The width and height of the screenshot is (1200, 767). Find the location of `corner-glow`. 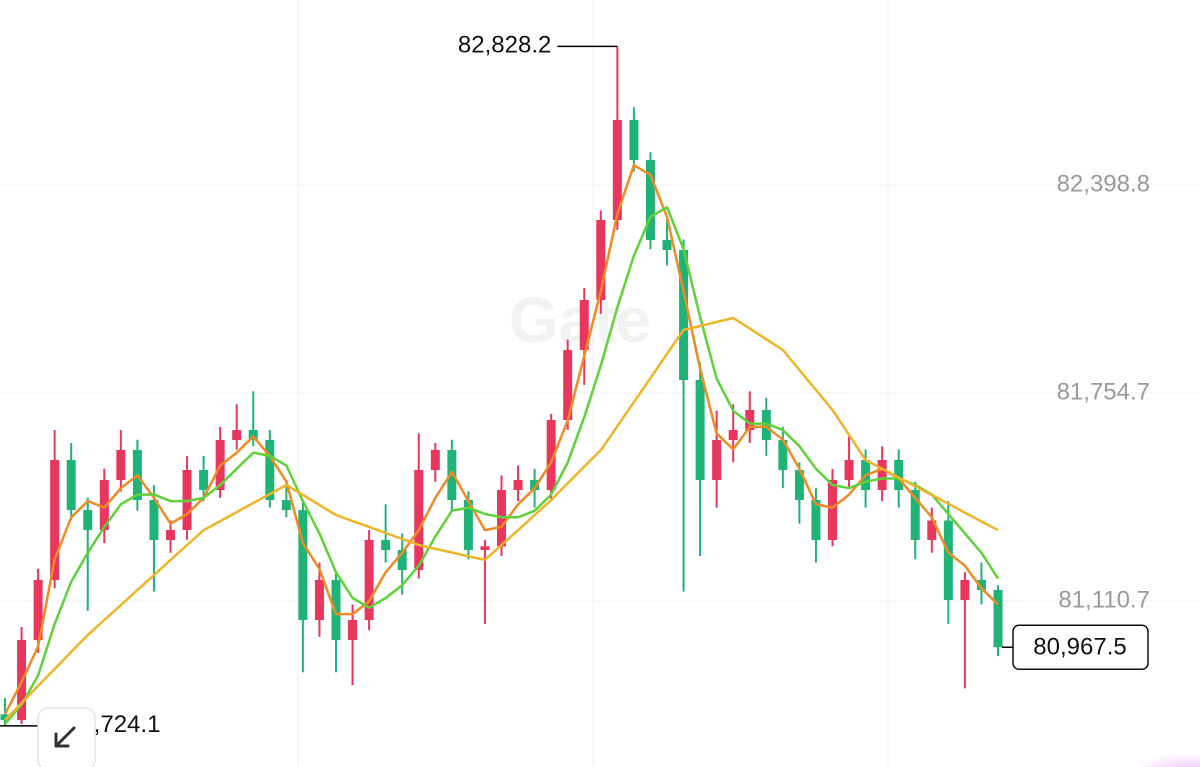

corner-glow is located at coordinates (1167, 760).